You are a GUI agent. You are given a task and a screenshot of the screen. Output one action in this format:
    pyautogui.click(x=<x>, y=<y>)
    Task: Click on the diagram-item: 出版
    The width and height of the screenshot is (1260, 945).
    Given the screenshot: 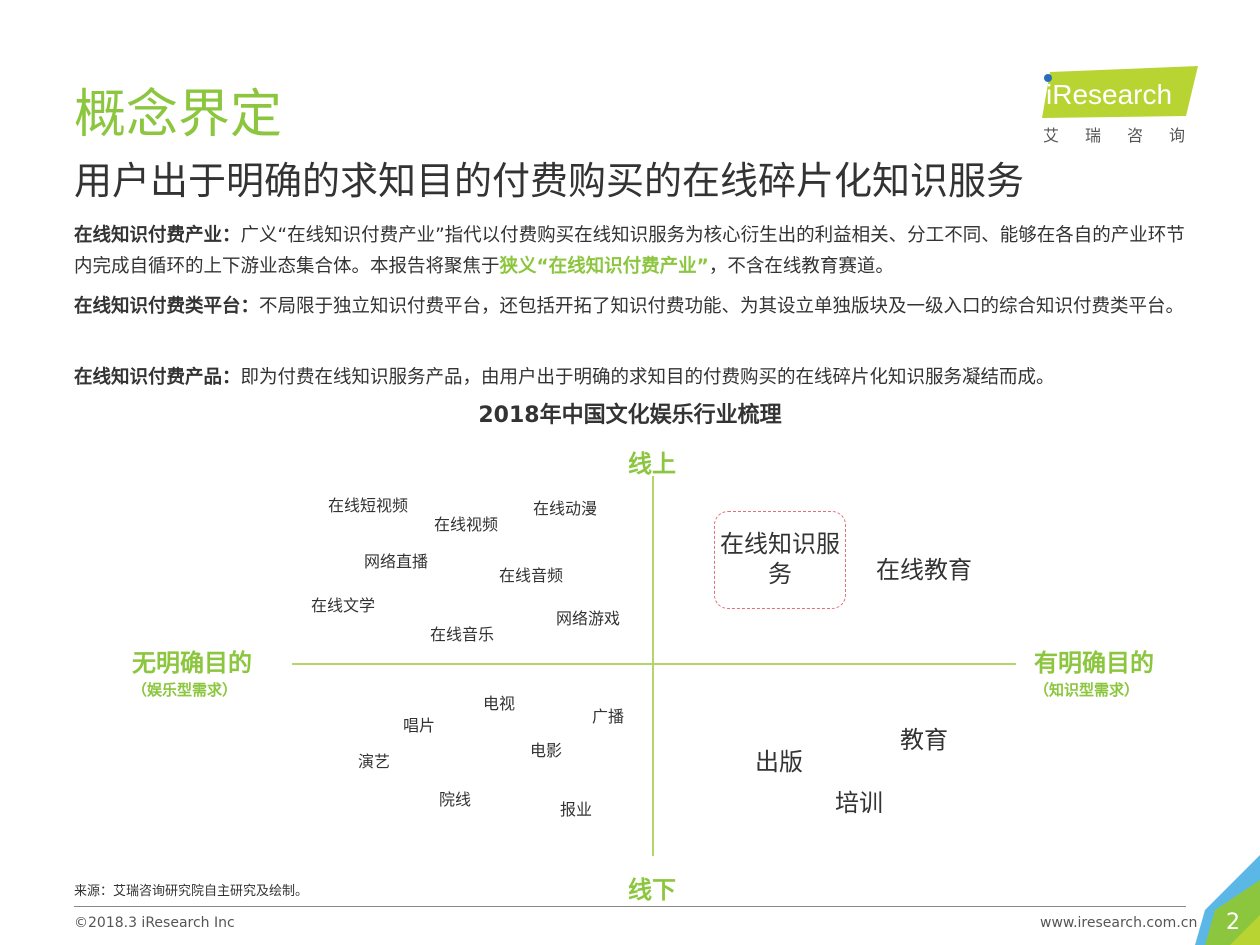 What is the action you would take?
    pyautogui.click(x=779, y=762)
    